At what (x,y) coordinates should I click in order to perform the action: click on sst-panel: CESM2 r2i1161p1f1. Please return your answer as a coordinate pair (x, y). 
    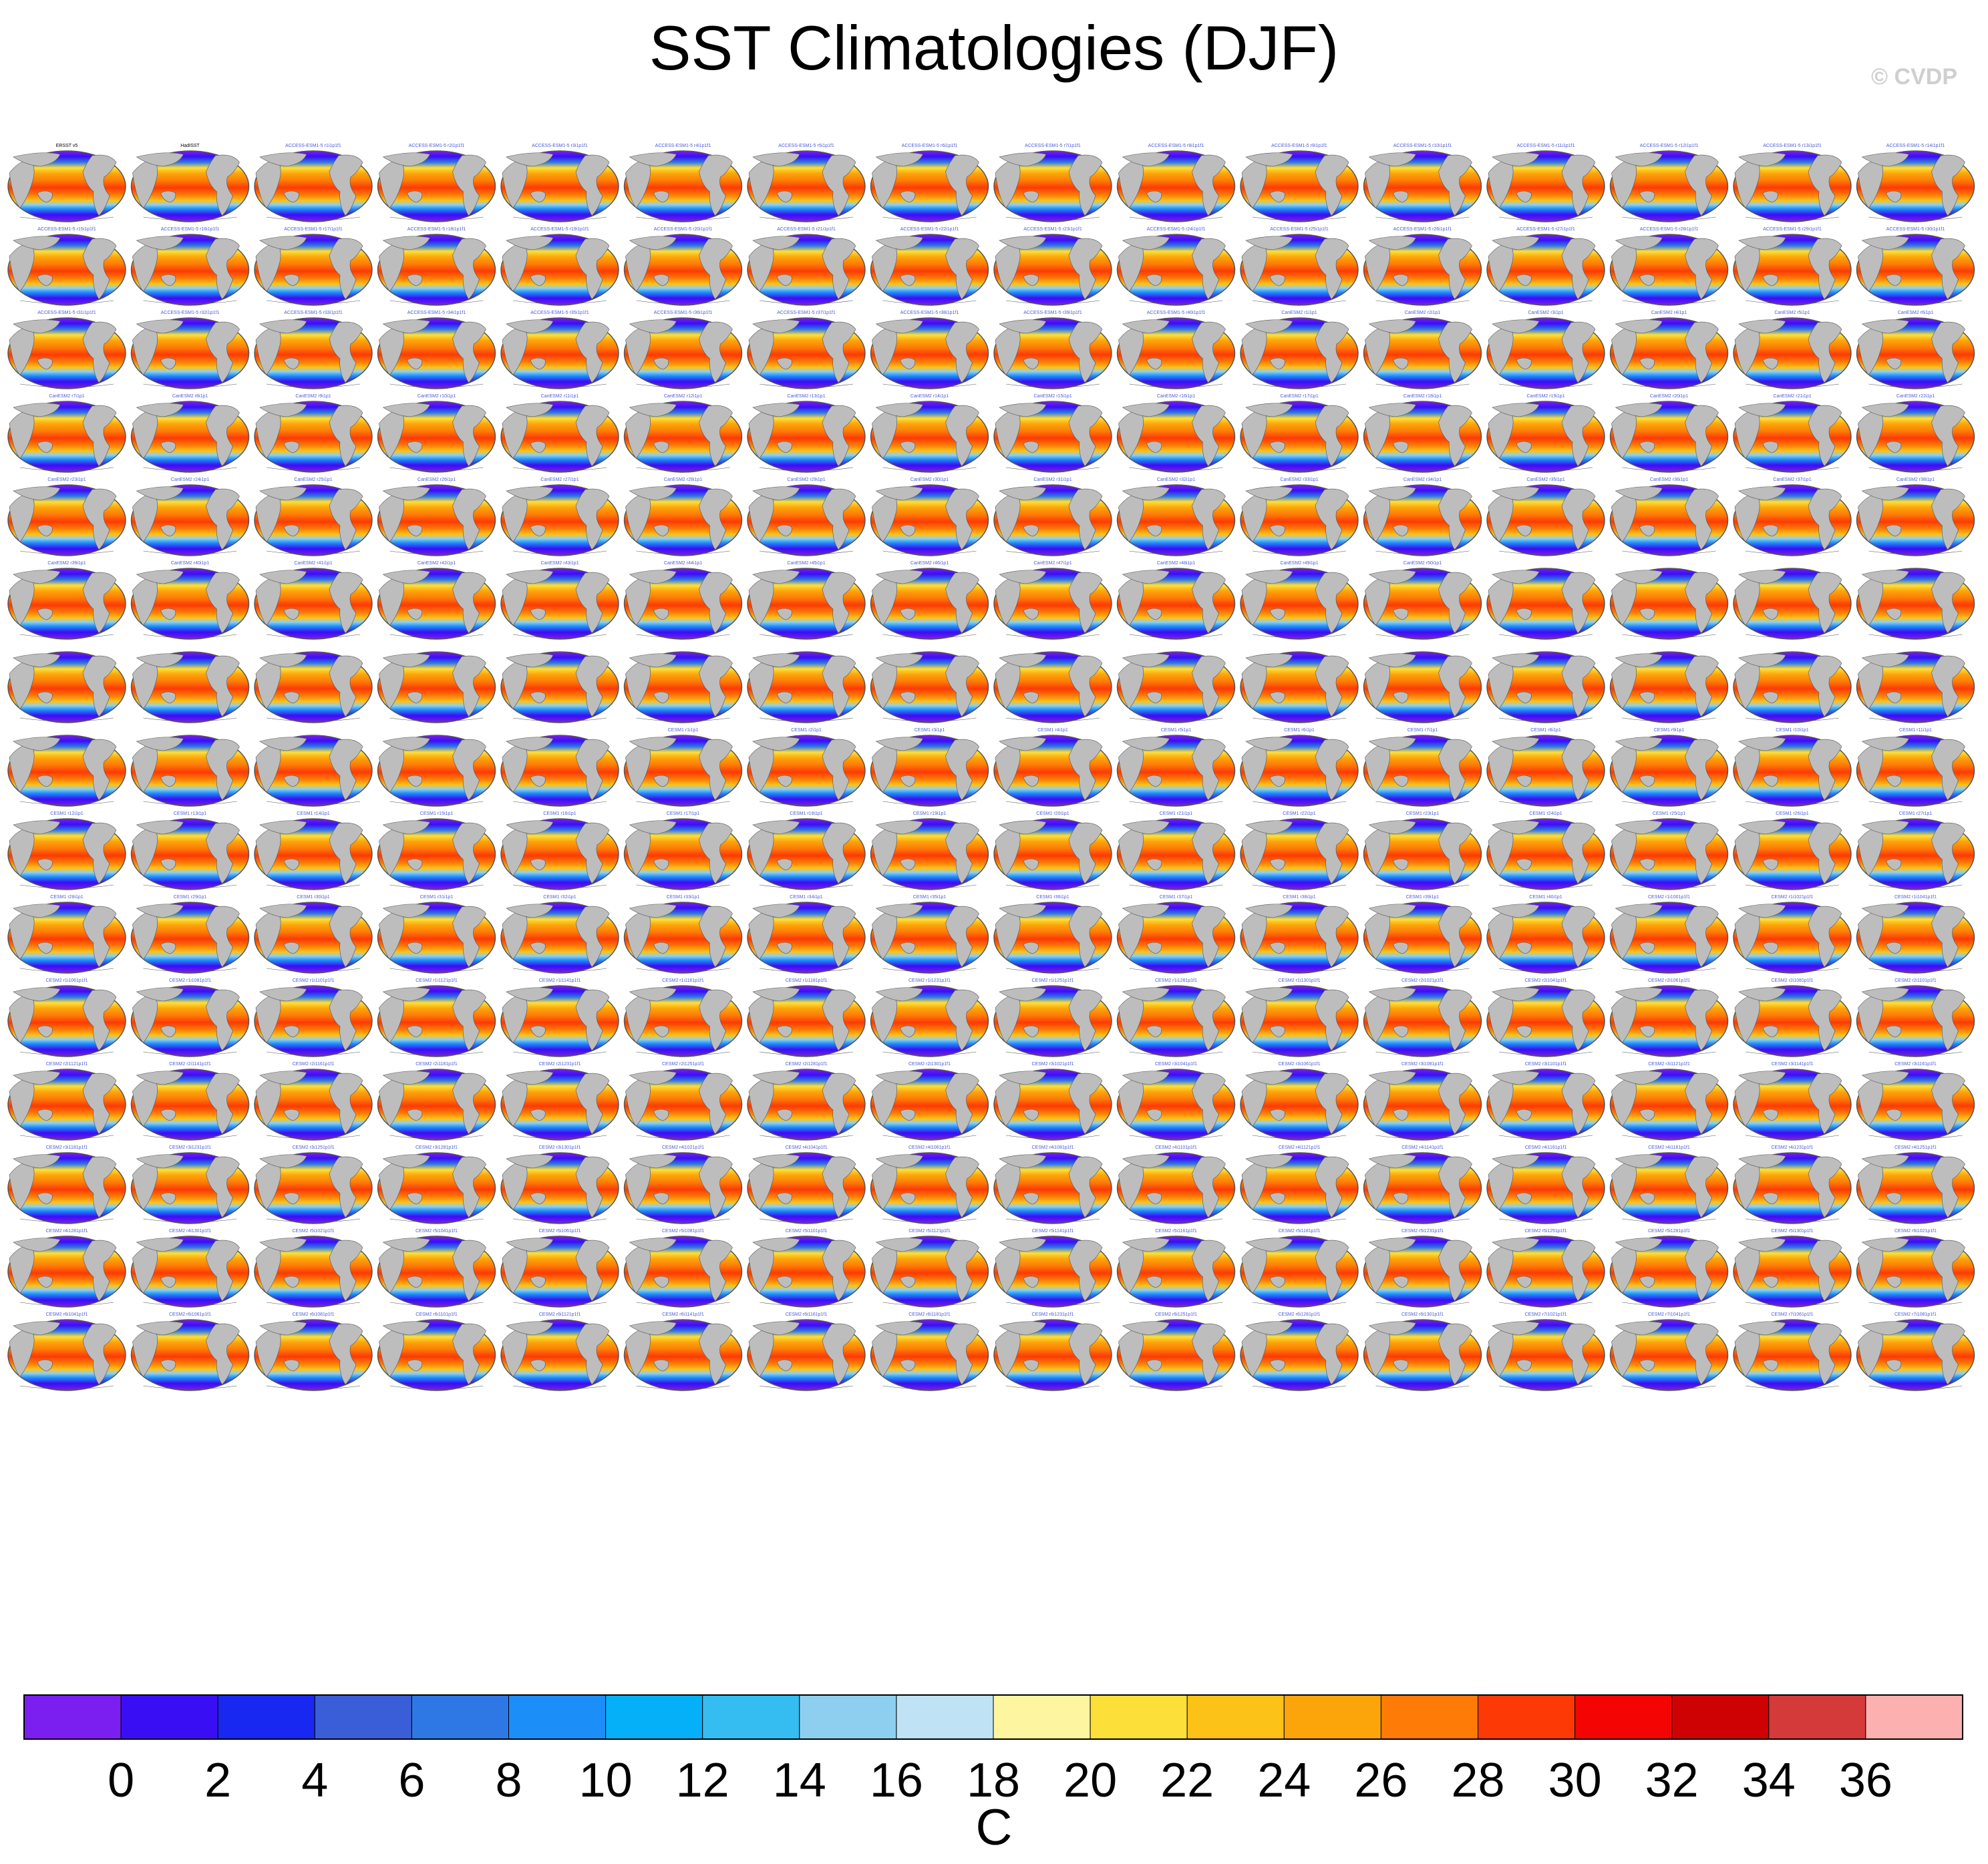
    Looking at the image, I should click on (313, 1101).